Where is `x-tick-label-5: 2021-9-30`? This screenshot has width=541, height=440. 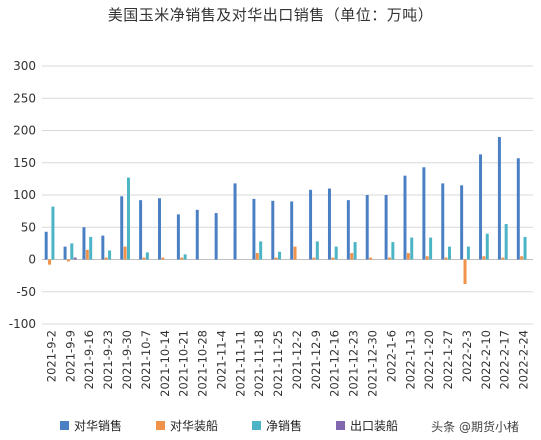
x-tick-label-5: 2021-9-30 is located at coordinates (127, 360).